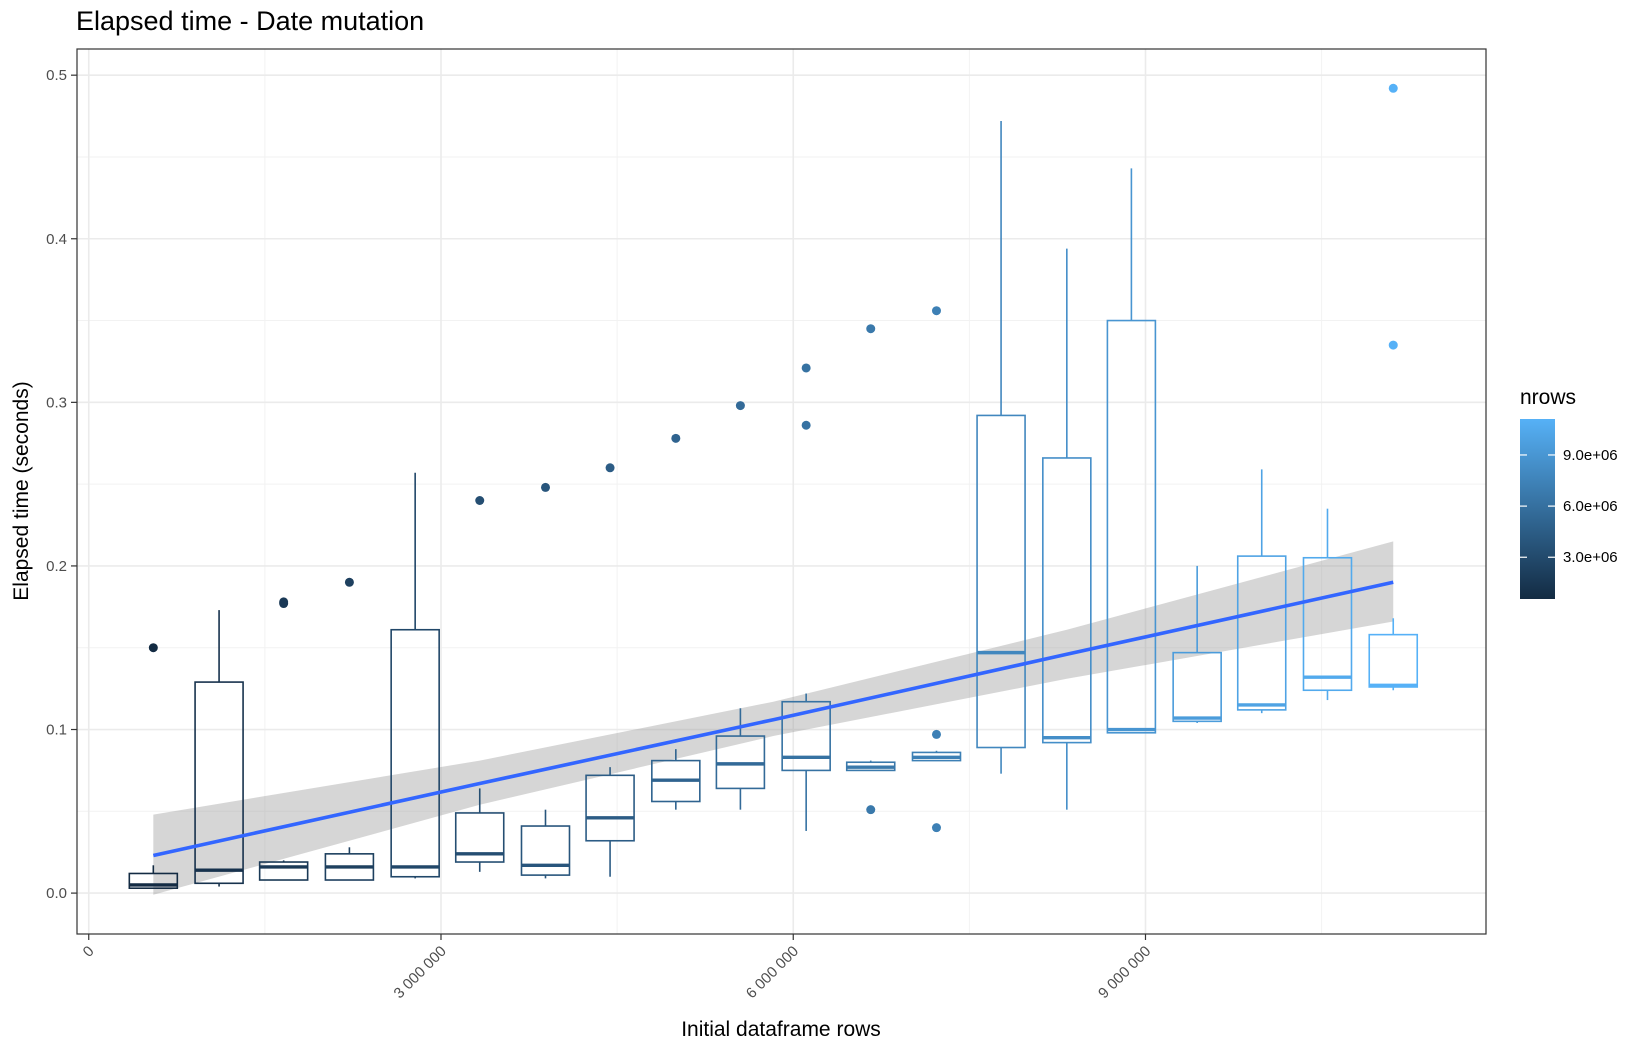  What do you see at coordinates (89, 952) in the screenshot?
I see `x-tick-label: 0` at bounding box center [89, 952].